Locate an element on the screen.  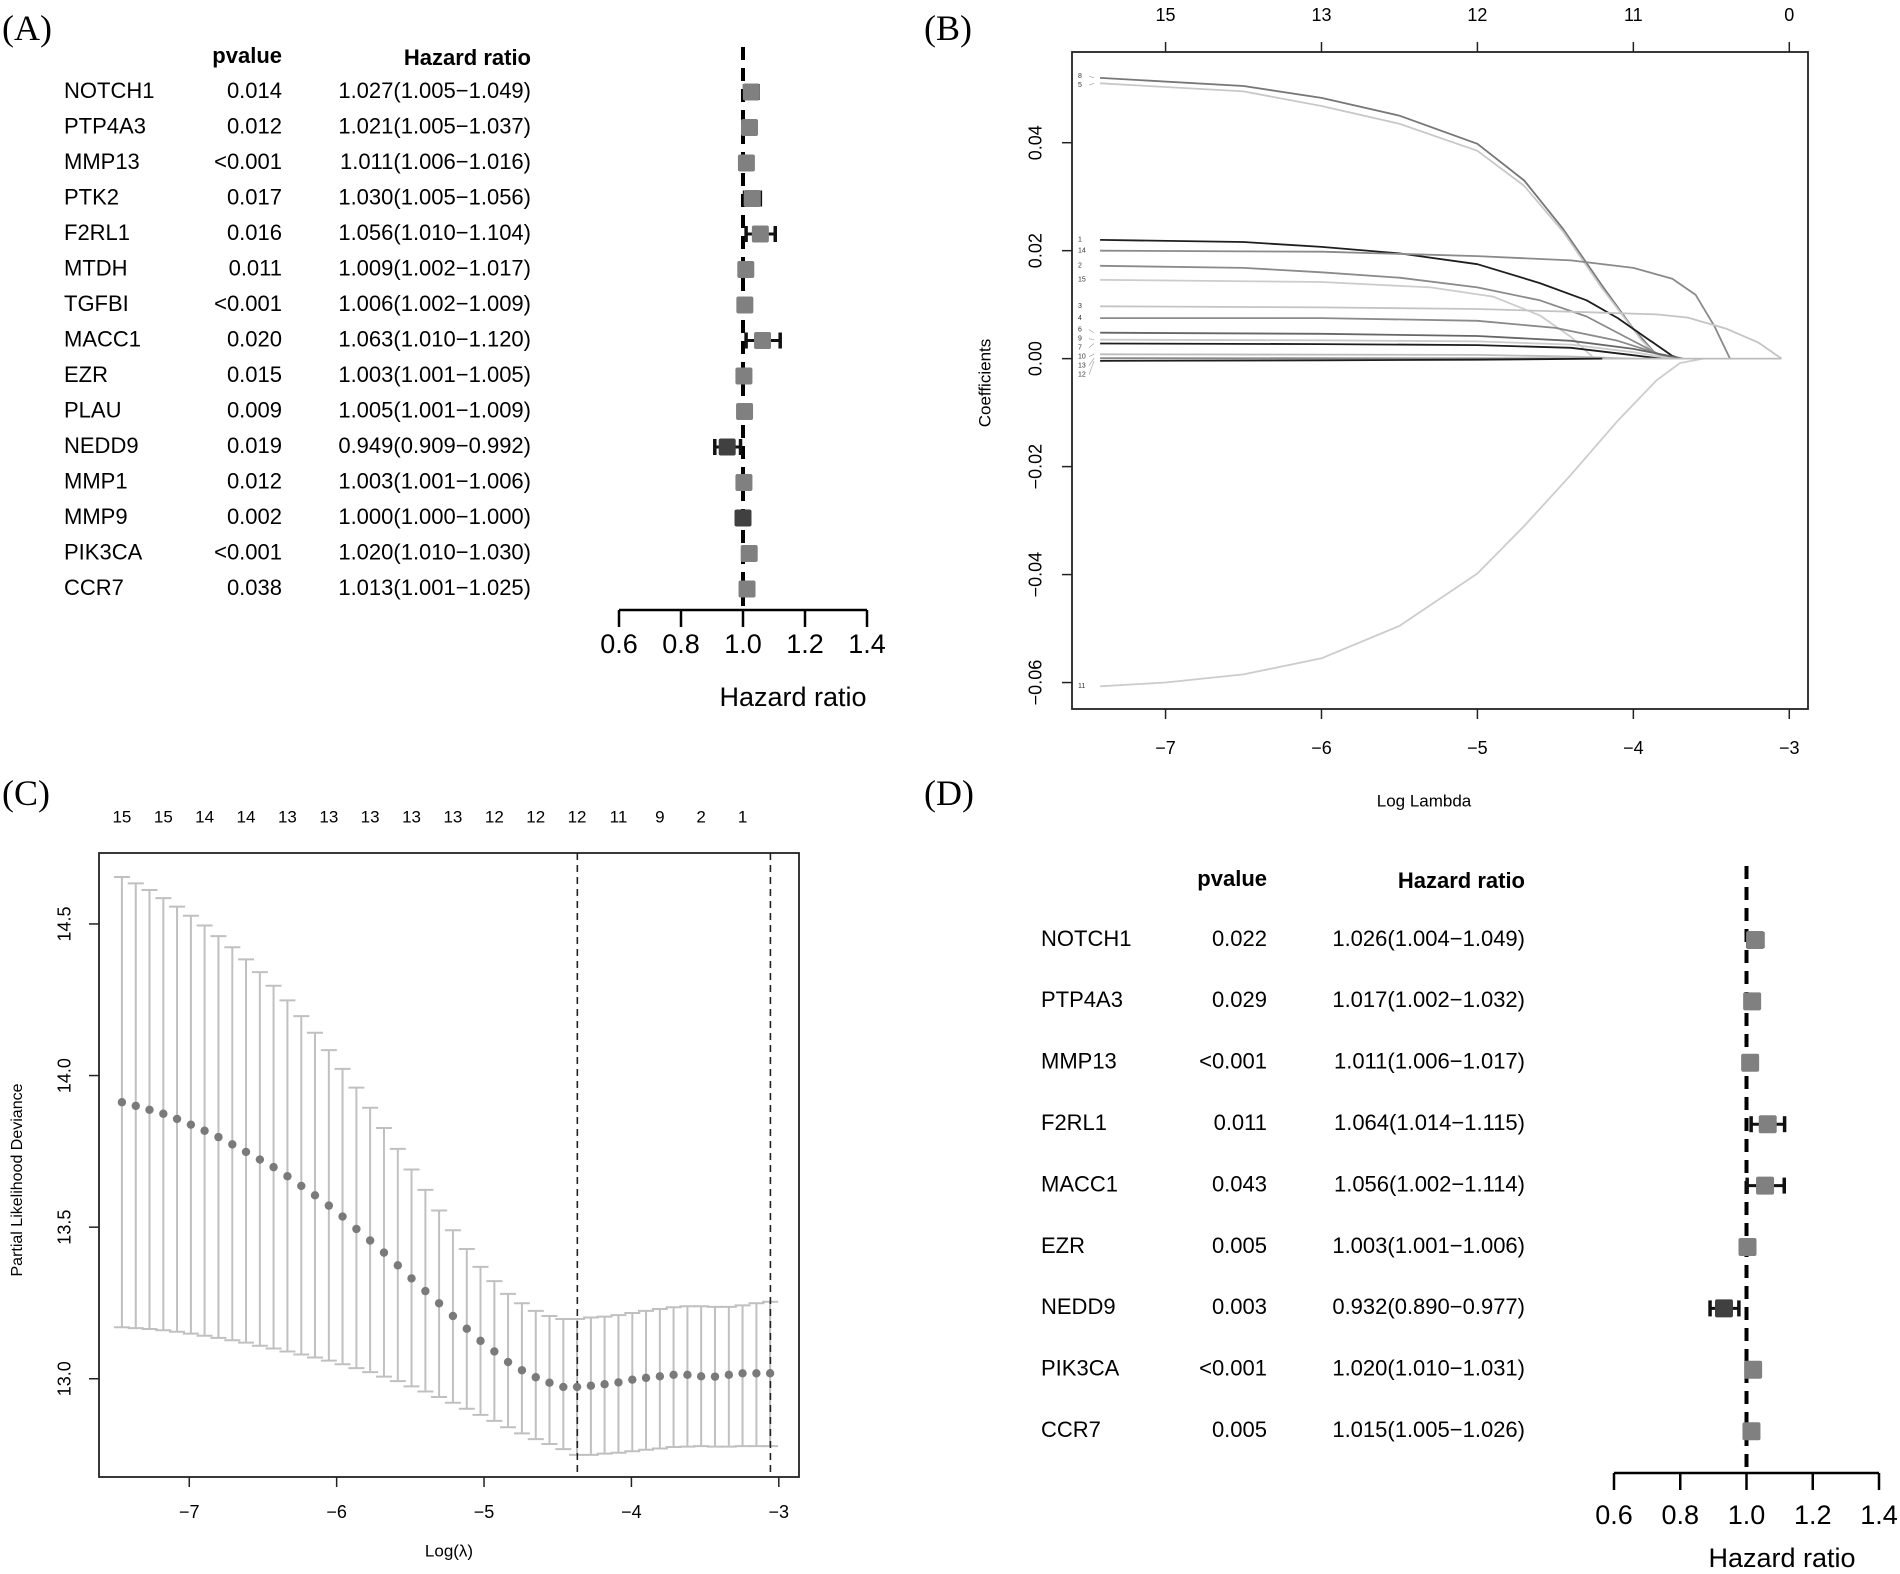
table-row: PTP4A3 0.029 1.017(1.002−1.032) is located at coordinates (1401, 999).